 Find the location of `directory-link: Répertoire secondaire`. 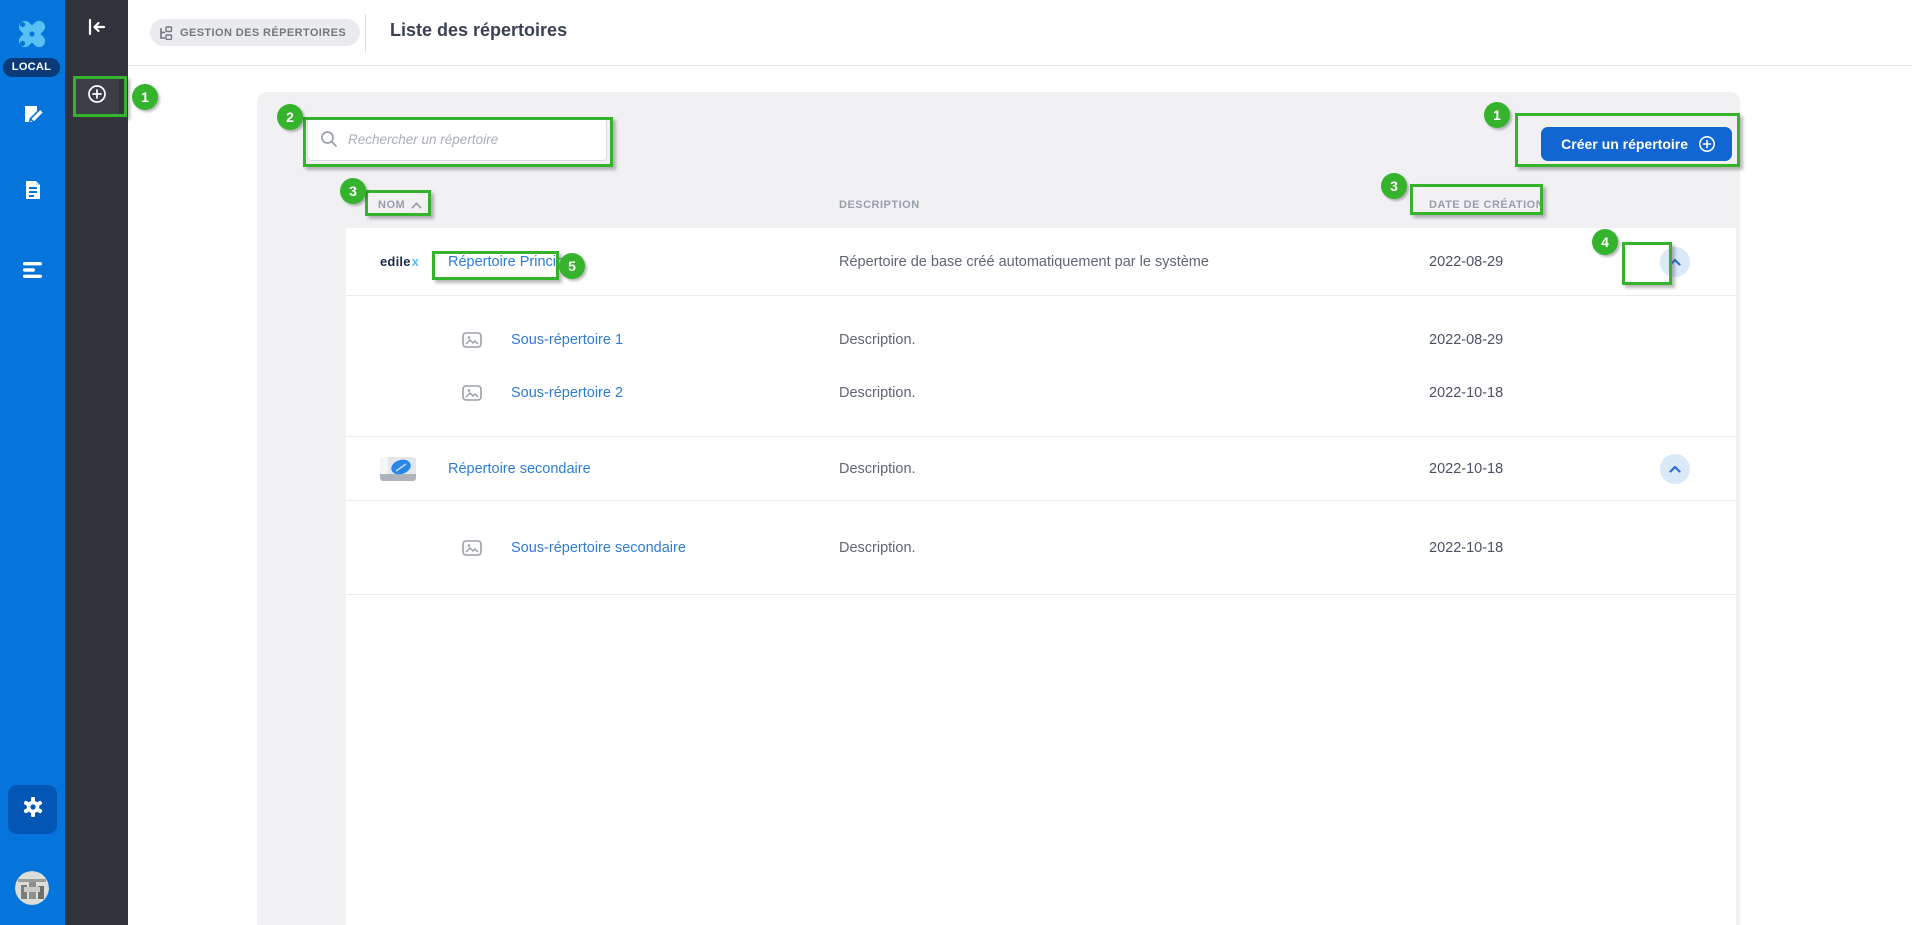

directory-link: Répertoire secondaire is located at coordinates (519, 468).